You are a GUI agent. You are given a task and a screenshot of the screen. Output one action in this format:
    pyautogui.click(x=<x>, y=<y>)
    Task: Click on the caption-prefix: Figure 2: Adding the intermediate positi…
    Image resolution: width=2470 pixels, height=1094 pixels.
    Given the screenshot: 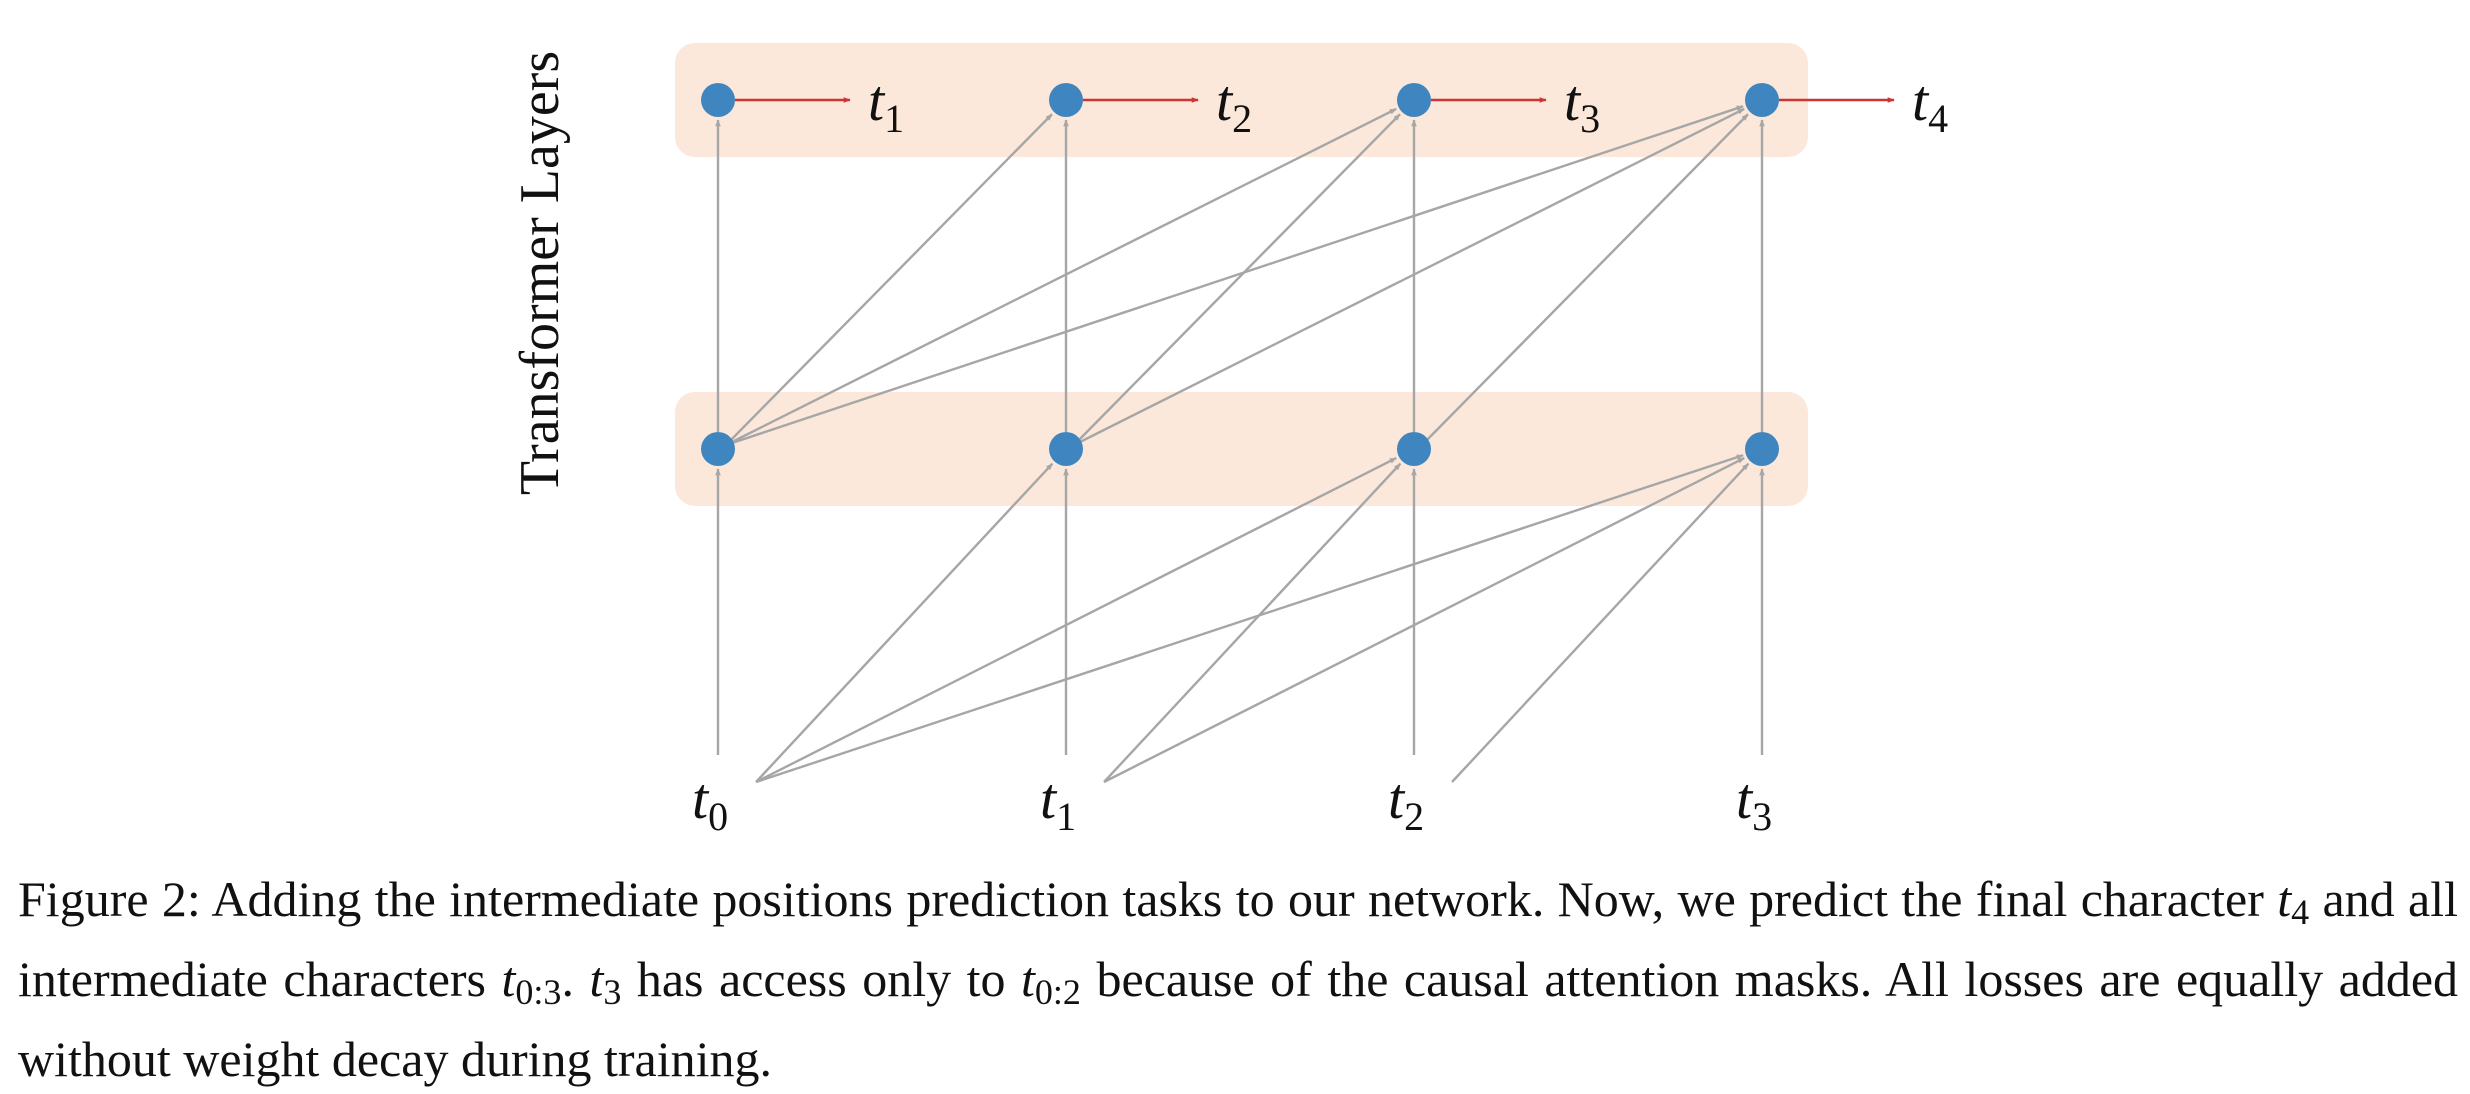 What is the action you would take?
    pyautogui.click(x=1148, y=899)
    